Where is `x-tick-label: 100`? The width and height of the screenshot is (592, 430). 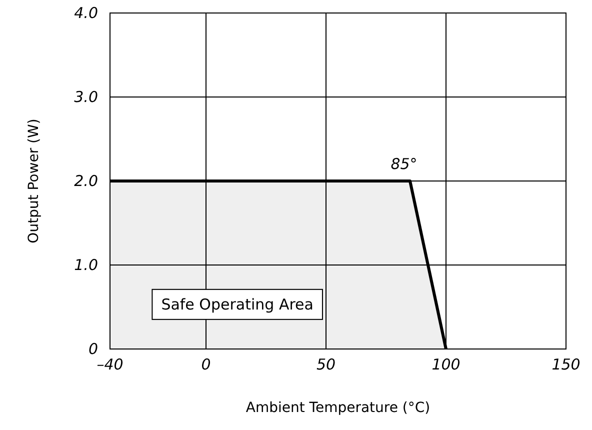 x-tick-label: 100 is located at coordinates (446, 365).